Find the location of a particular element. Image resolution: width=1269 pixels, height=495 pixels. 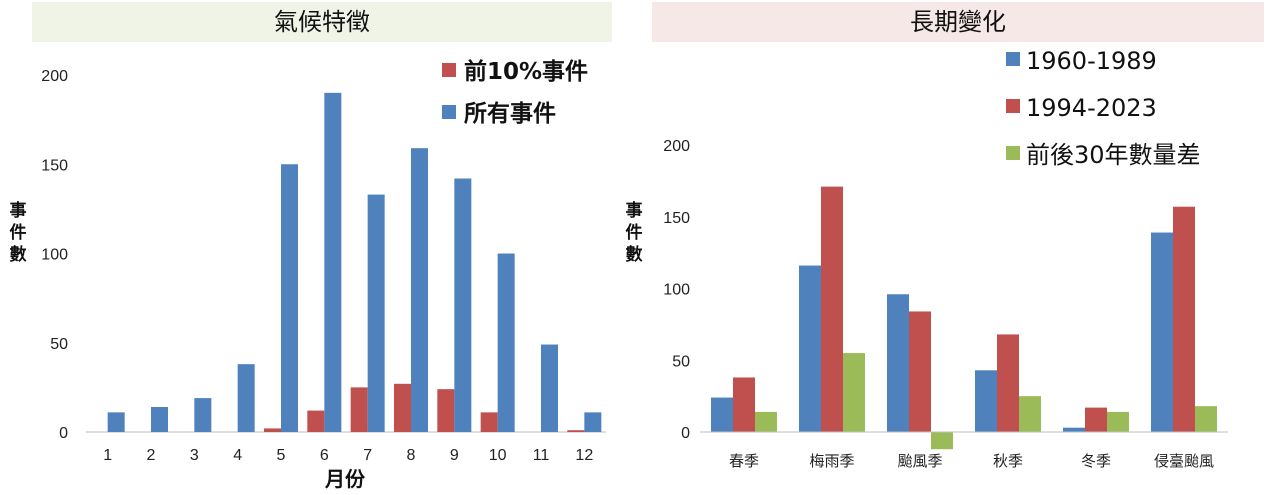

left-x-tick-label: 5 is located at coordinates (281, 455).